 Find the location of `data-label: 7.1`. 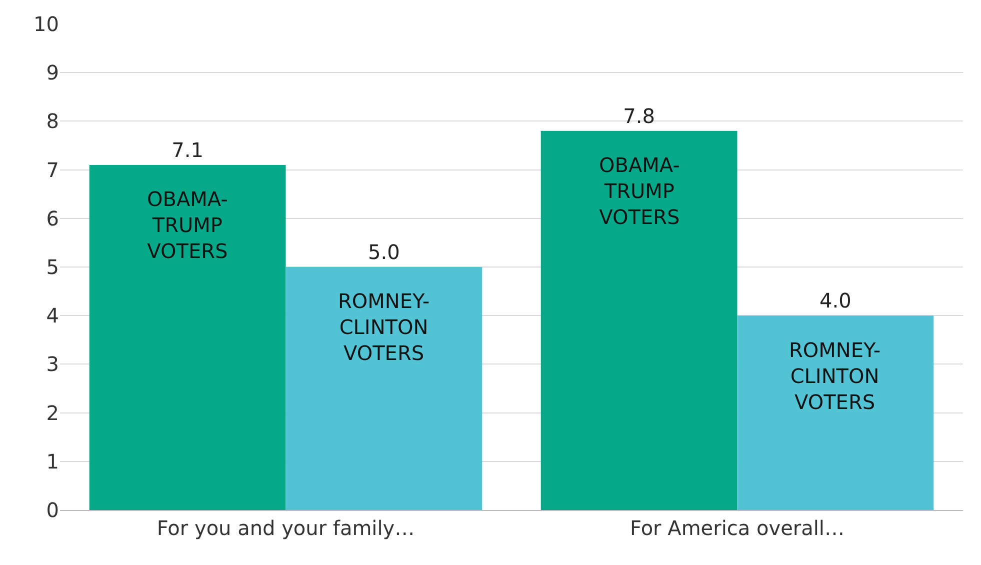

data-label: 7.1 is located at coordinates (188, 150).